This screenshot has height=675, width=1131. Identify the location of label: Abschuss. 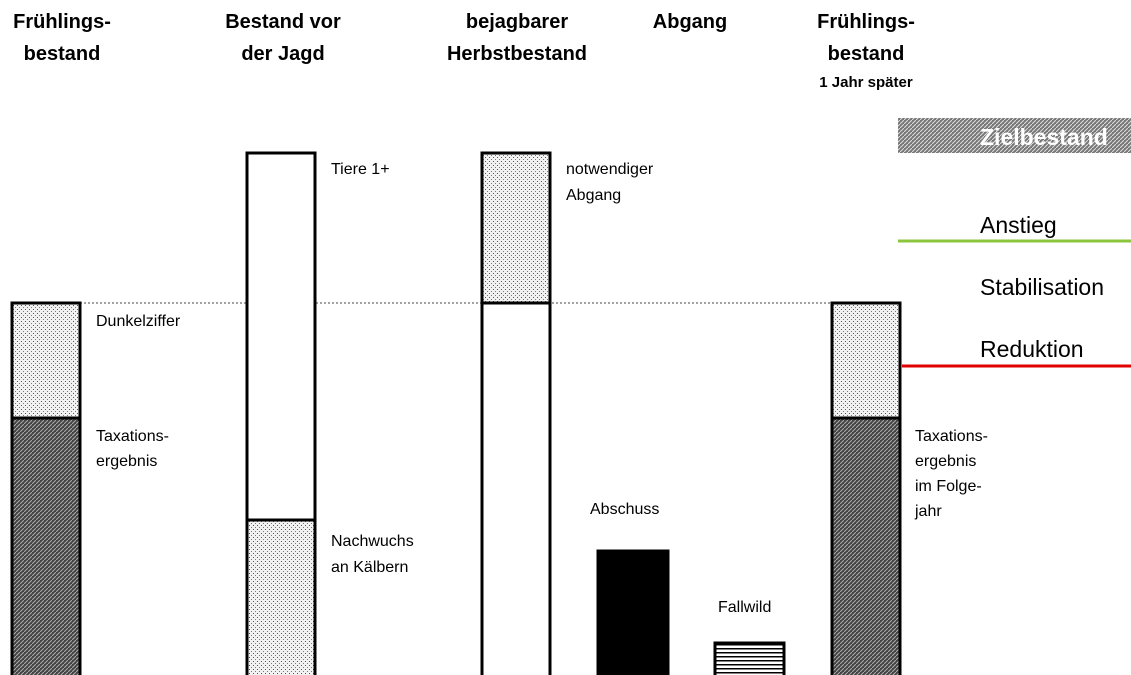
(624, 509).